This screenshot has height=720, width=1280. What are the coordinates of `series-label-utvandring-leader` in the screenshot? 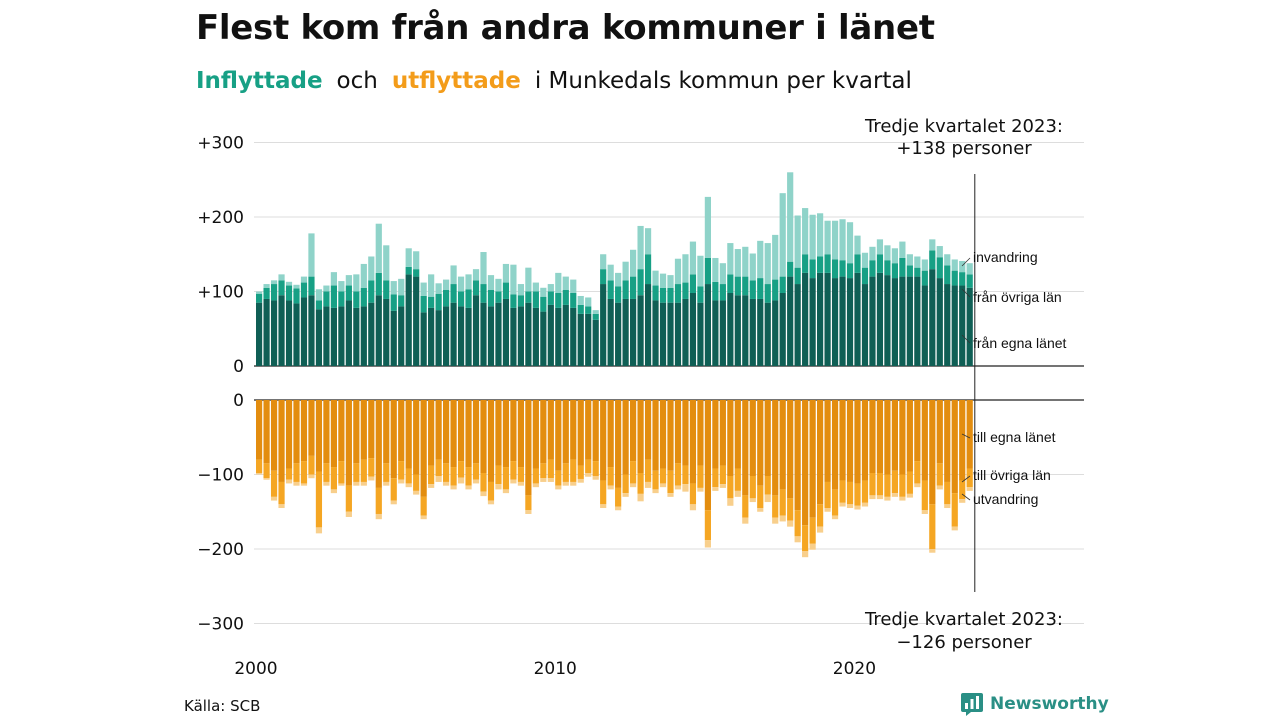 It's located at (966, 497).